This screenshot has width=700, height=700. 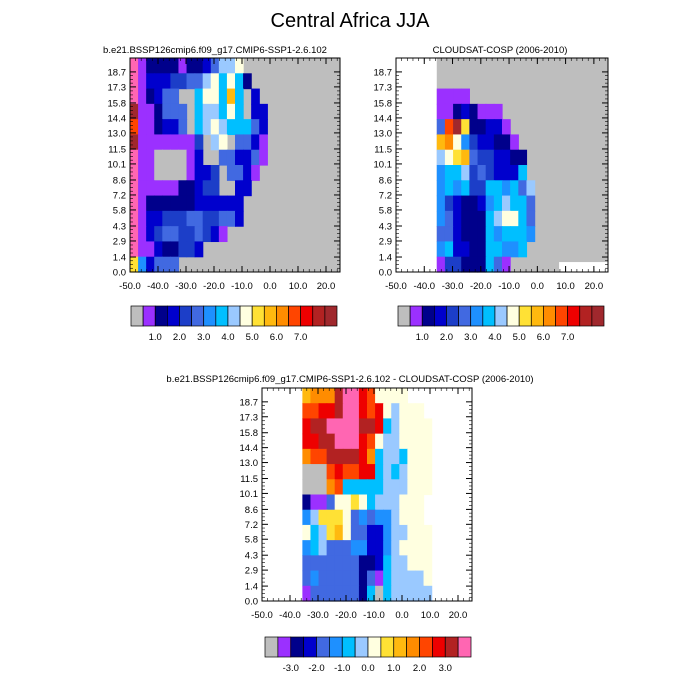 What do you see at coordinates (383, 87) in the screenshot?
I see `y-tick-label: 17.3` at bounding box center [383, 87].